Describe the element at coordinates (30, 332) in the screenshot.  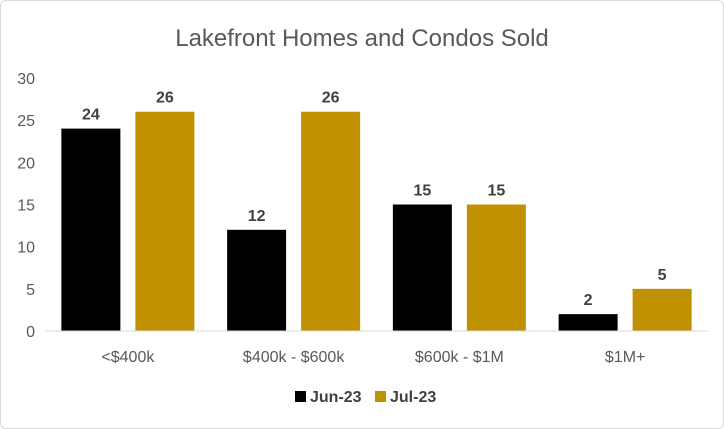
I see `y-tick-label: 0` at that location.